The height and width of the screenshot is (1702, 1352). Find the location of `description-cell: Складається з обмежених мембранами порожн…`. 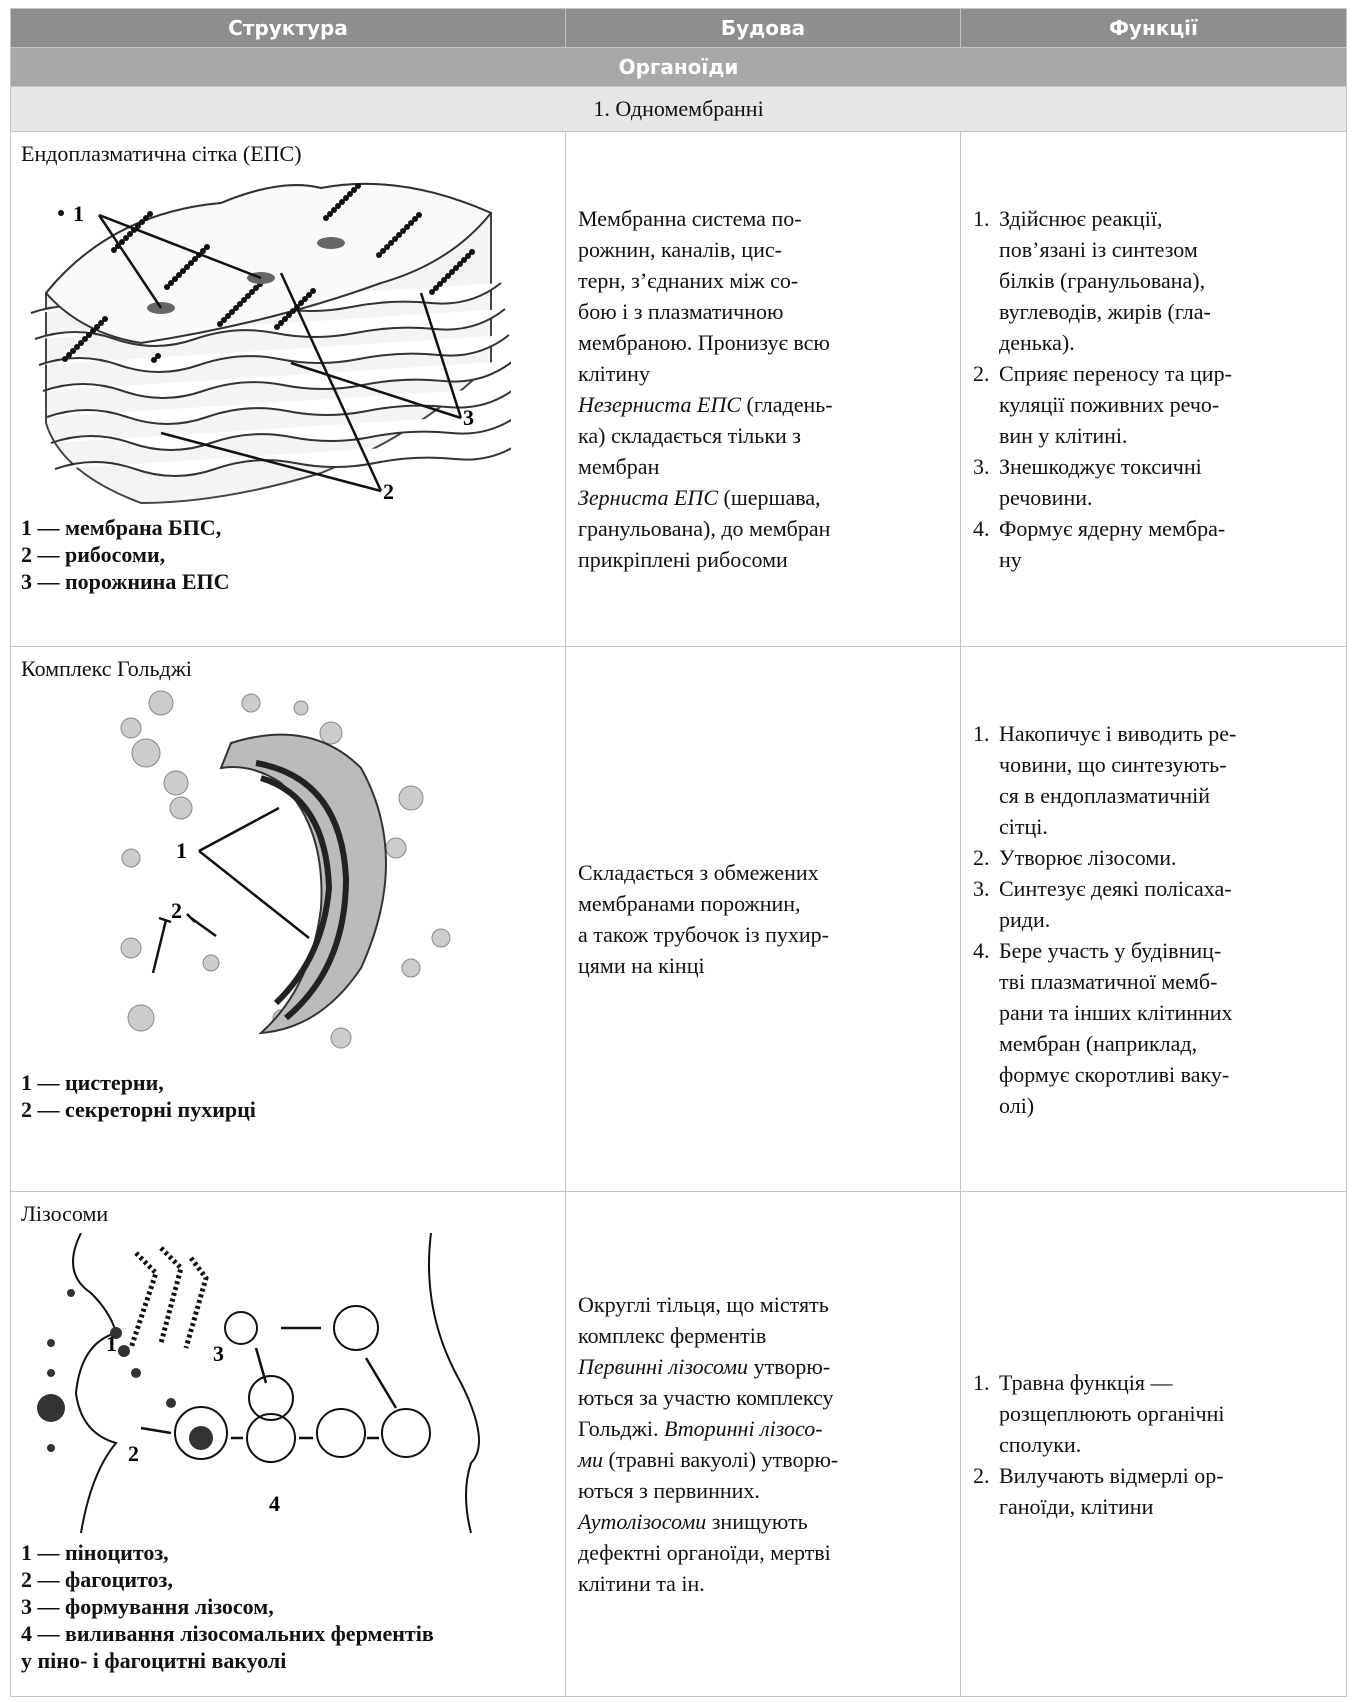

description-cell: Складається з обмежених мембранами порожн… is located at coordinates (763, 919).